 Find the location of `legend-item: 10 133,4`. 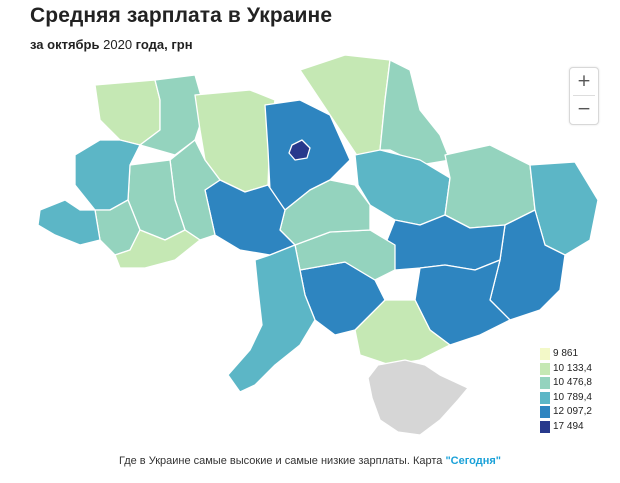

legend-item: 10 133,4 is located at coordinates (566, 369).